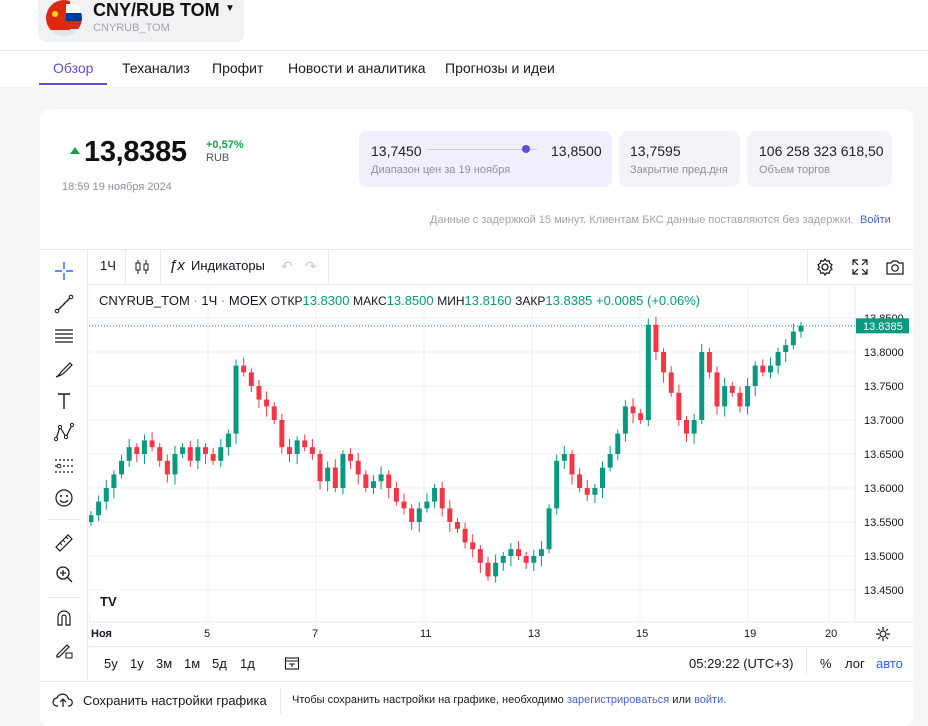 Image resolution: width=928 pixels, height=726 pixels. What do you see at coordinates (111, 663) in the screenshot?
I see `range-5y-button: 5у` at bounding box center [111, 663].